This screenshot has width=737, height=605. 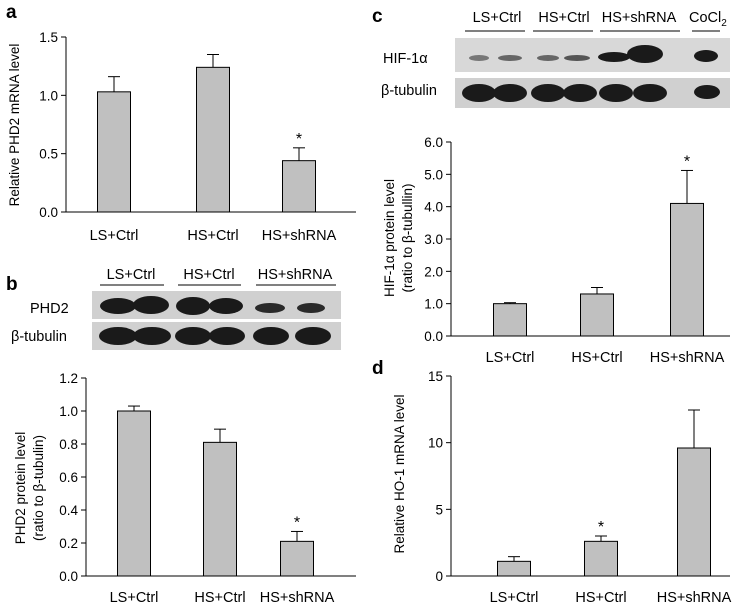 What do you see at coordinates (20, 488) in the screenshot?
I see `y-axis-label: PHD2 protein level` at bounding box center [20, 488].